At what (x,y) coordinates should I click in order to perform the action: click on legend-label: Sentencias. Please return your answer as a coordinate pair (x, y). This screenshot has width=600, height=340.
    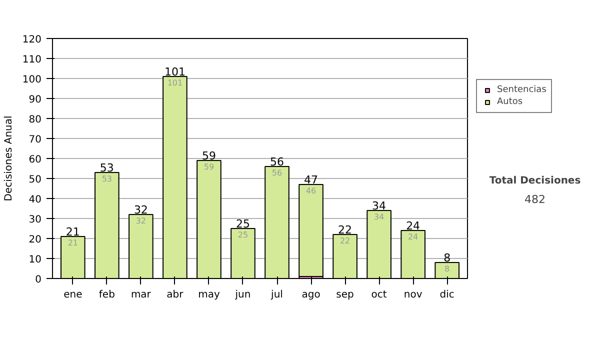
    Looking at the image, I should click on (521, 90).